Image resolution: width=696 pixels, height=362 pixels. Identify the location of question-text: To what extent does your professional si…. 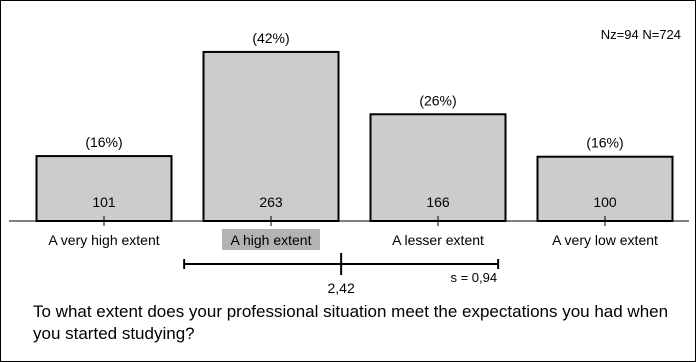
(351, 322).